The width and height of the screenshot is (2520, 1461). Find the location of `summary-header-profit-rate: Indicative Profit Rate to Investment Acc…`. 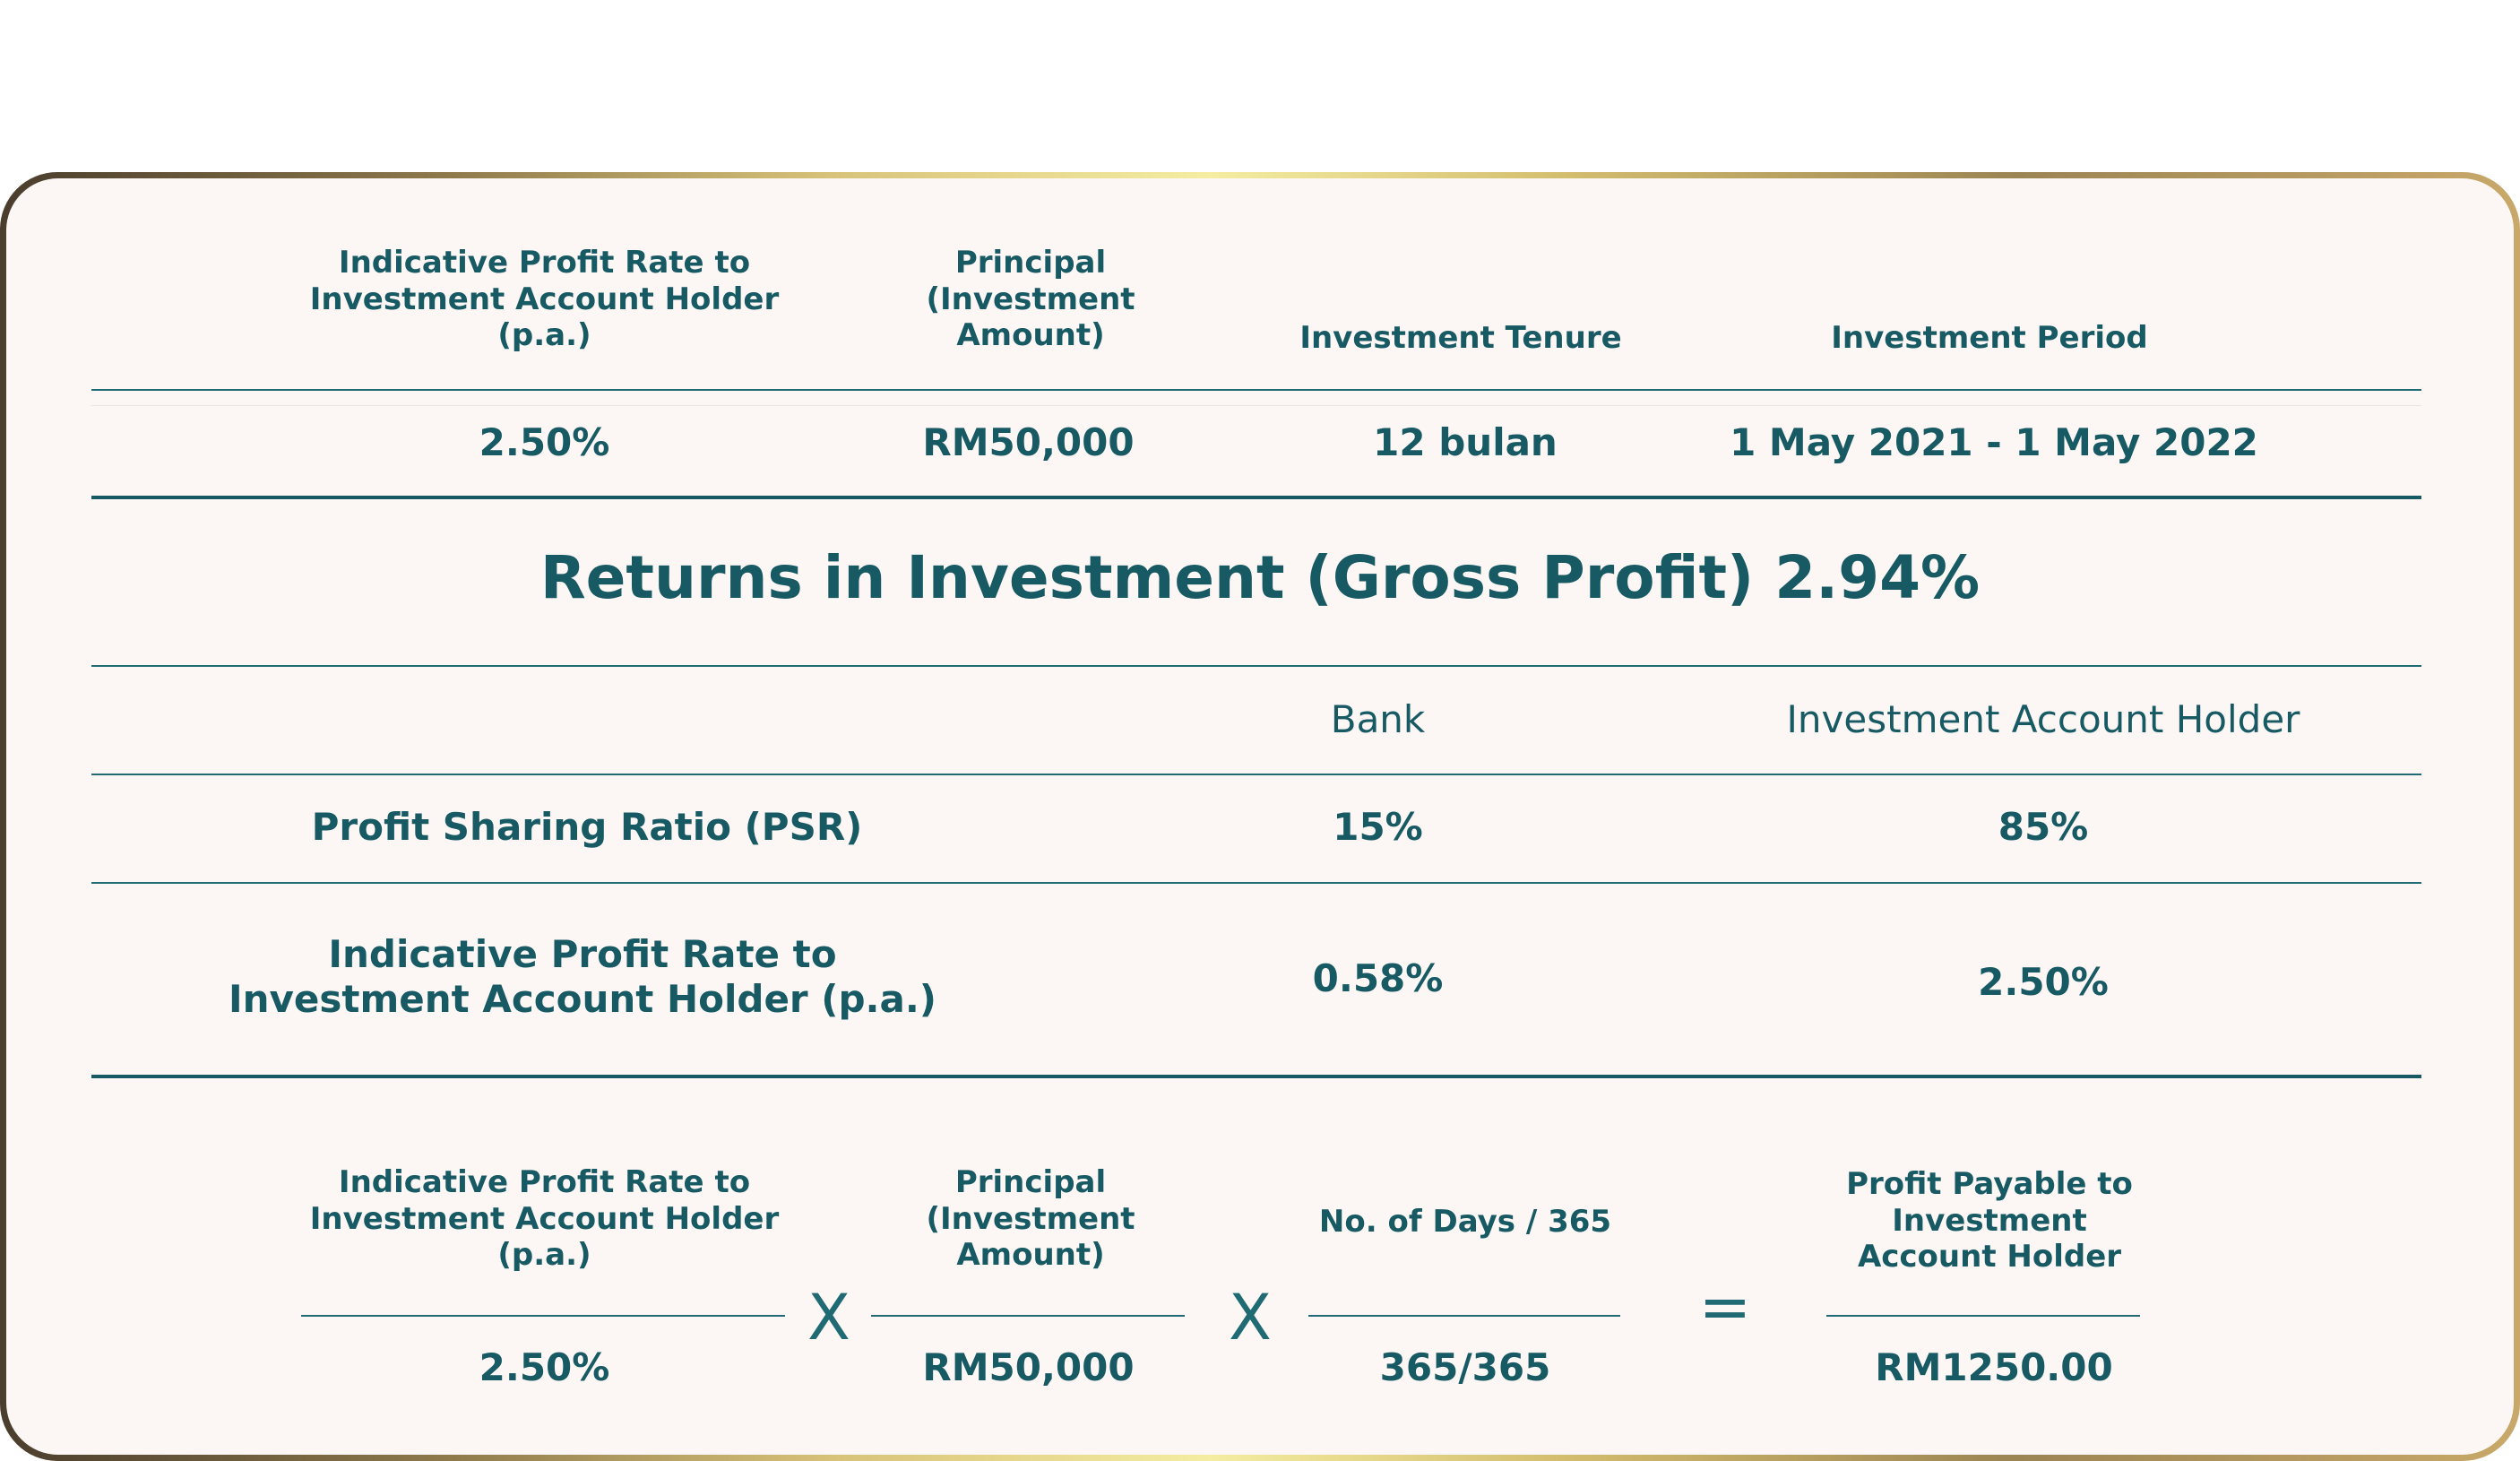

summary-header-profit-rate: Indicative Profit Rate to Investment Acc… is located at coordinates (544, 299).